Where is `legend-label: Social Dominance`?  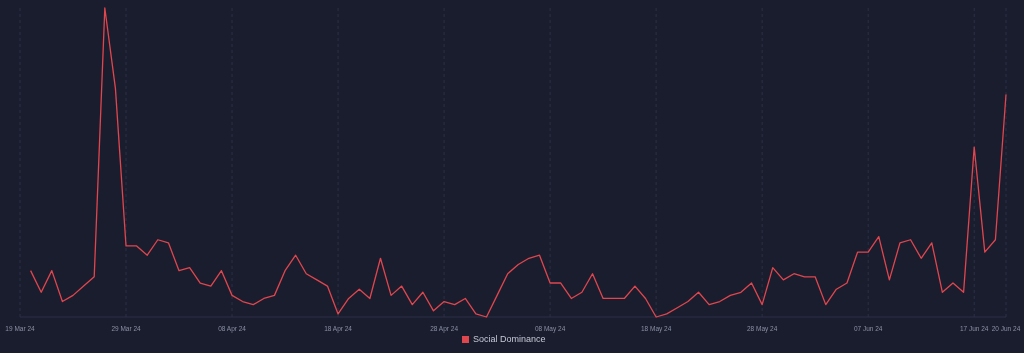
legend-label: Social Dominance is located at coordinates (509, 339).